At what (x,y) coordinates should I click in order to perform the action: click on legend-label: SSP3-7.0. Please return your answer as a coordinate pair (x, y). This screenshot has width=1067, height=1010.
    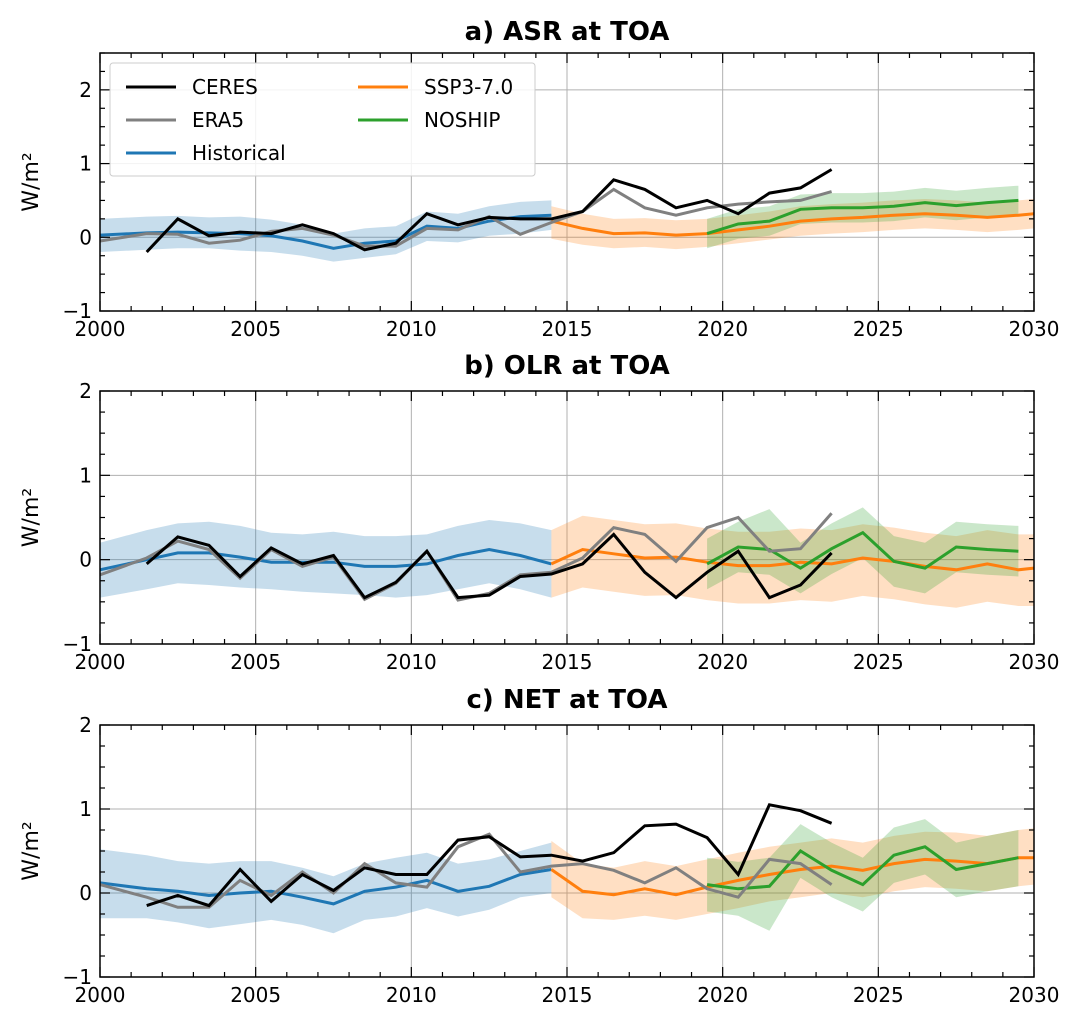
    Looking at the image, I should click on (468, 87).